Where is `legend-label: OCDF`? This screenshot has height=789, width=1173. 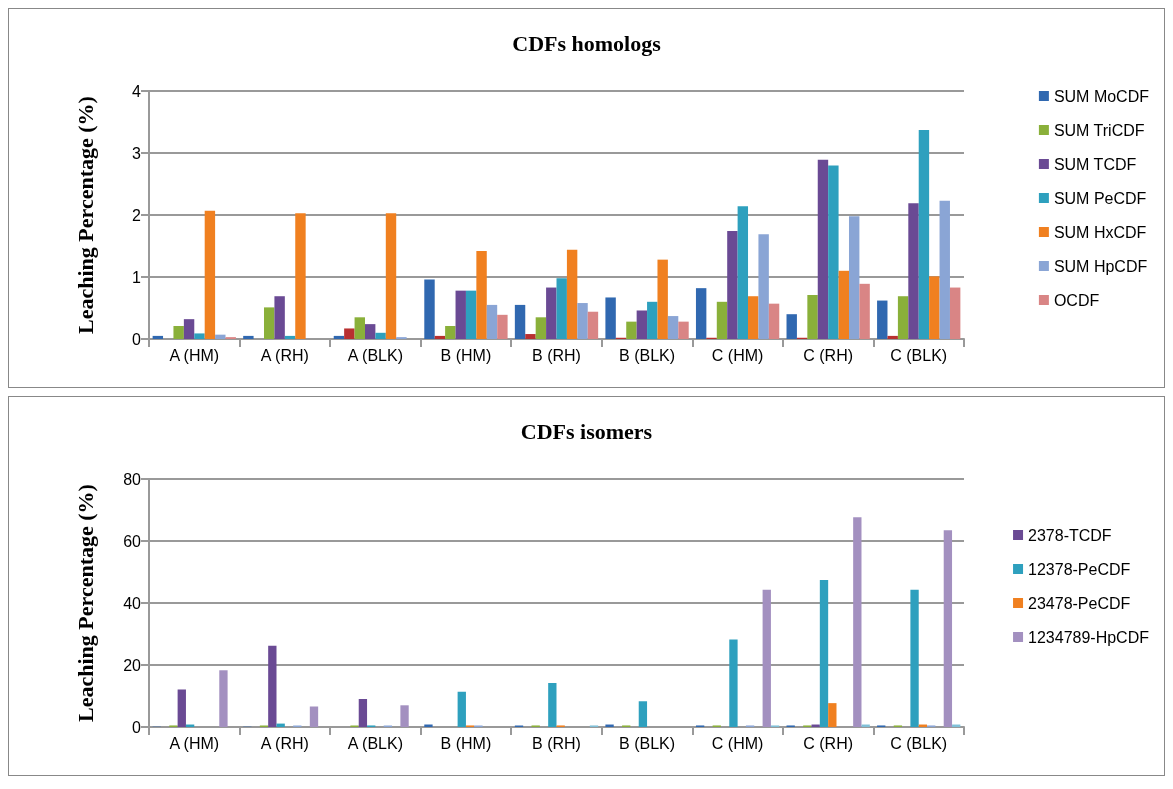 legend-label: OCDF is located at coordinates (1076, 300).